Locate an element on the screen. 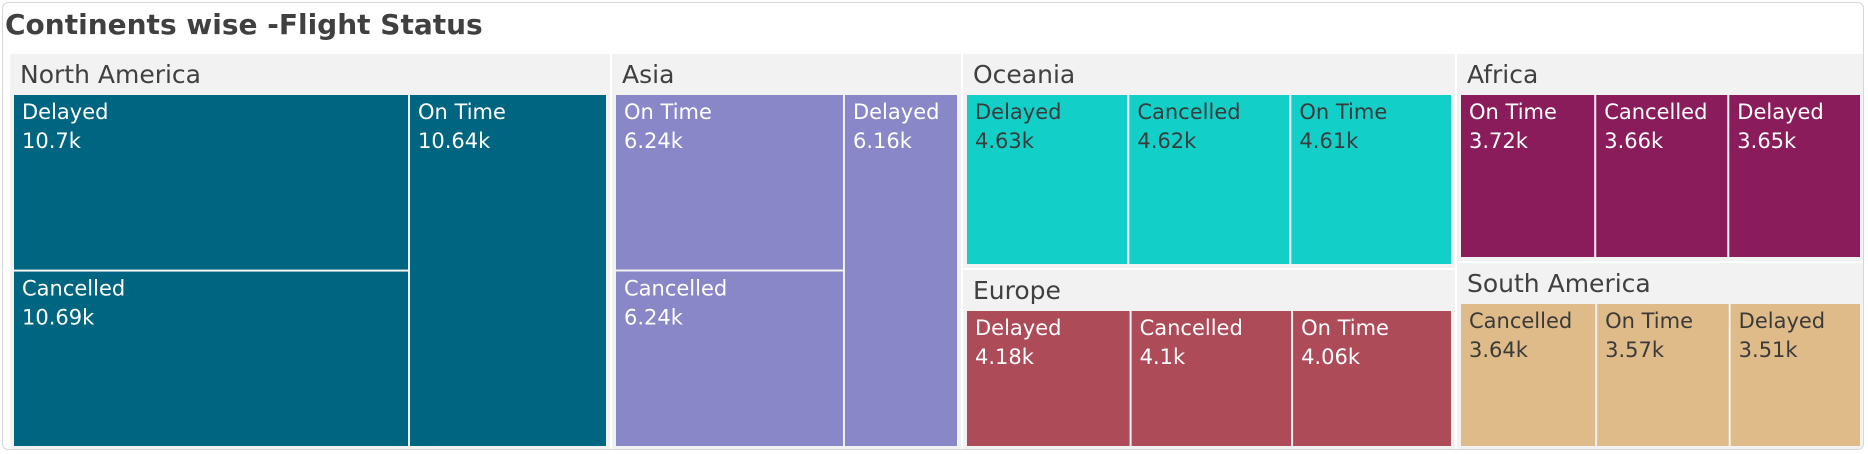 The width and height of the screenshot is (1868, 454). leaf-asia-delayed is located at coordinates (900, 270).